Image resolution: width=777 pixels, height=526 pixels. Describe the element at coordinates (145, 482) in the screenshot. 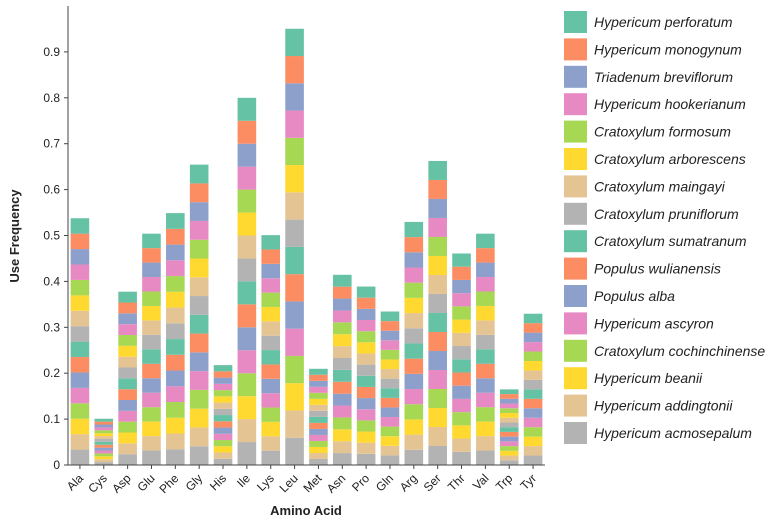

I see `x-tick-label: Glu` at that location.